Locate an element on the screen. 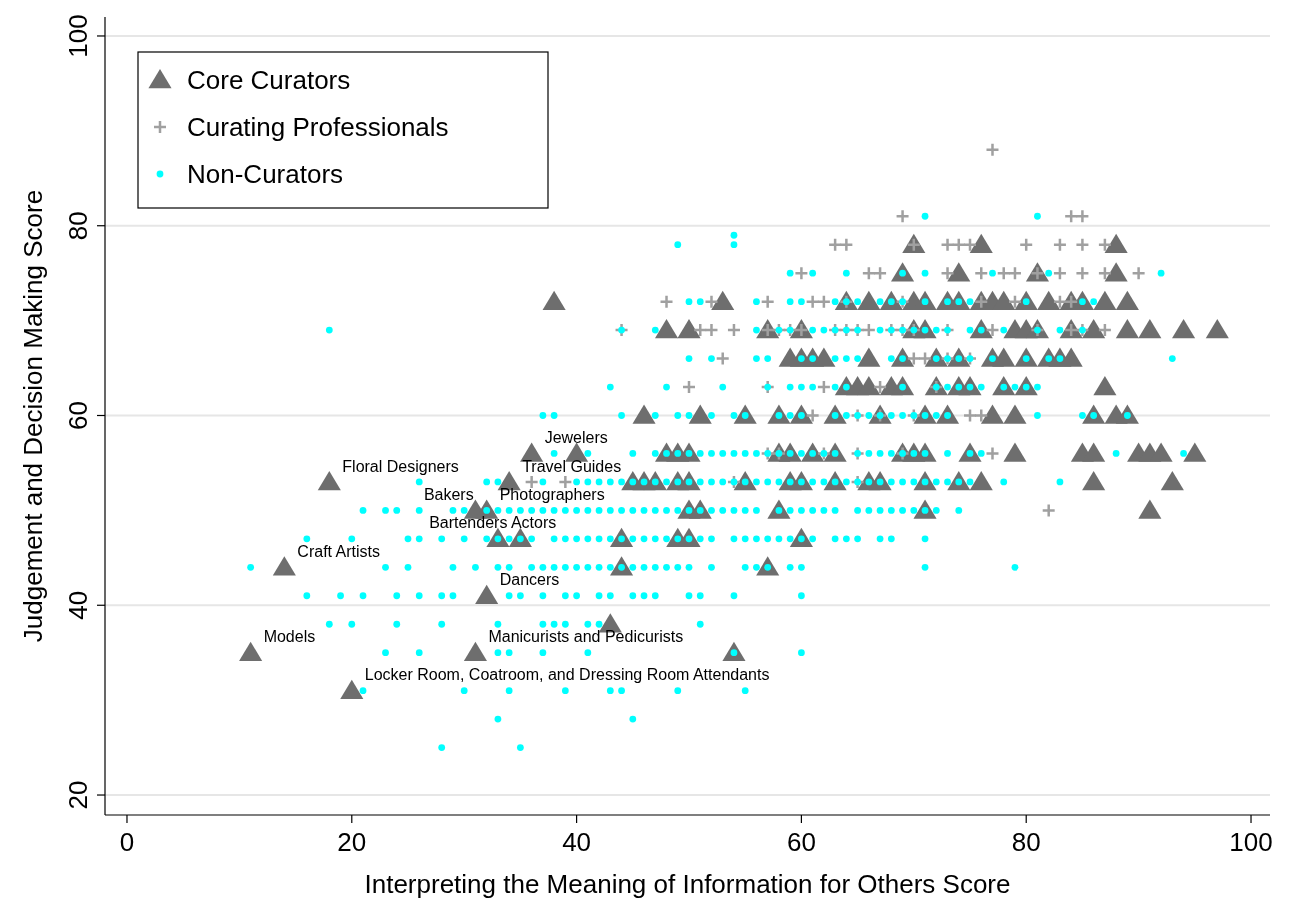 The image size is (1294, 909). annotation: Travel Guides is located at coordinates (572, 466).